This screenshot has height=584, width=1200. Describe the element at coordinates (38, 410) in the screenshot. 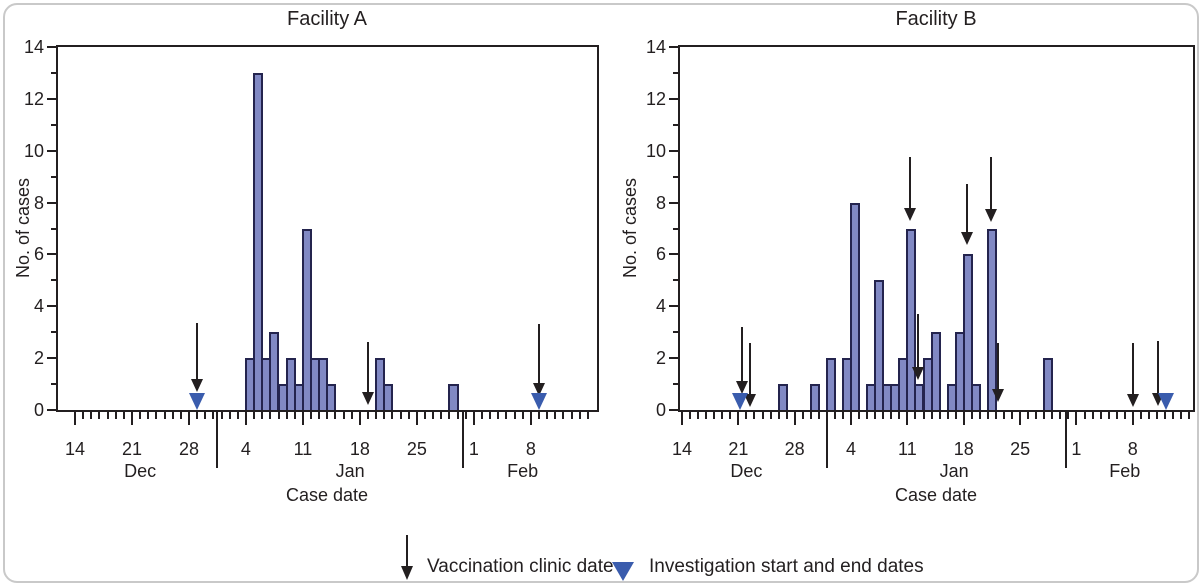

I see `y-tick-label: 0` at that location.